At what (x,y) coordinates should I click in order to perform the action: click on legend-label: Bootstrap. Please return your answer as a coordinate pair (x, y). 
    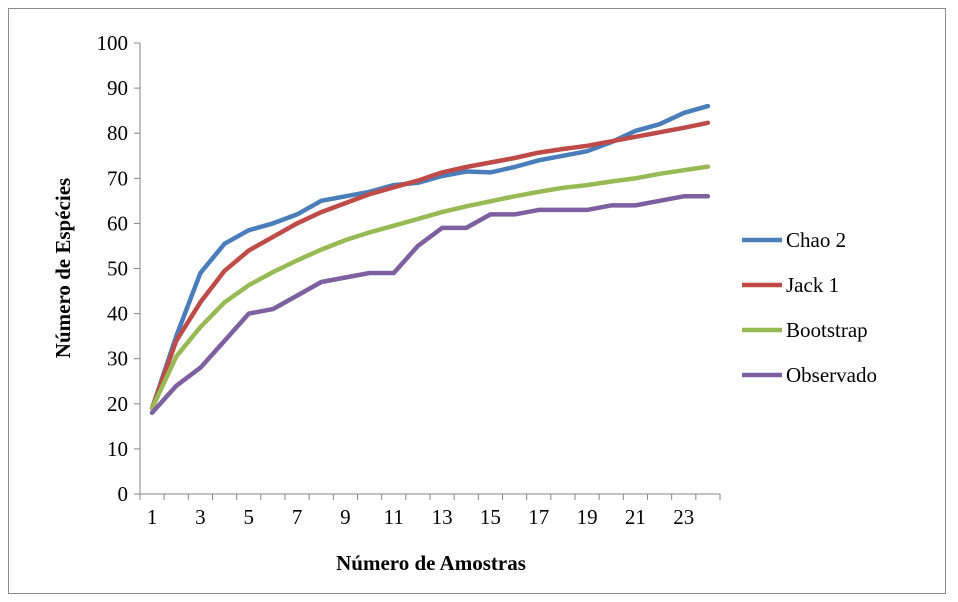
    Looking at the image, I should click on (827, 330).